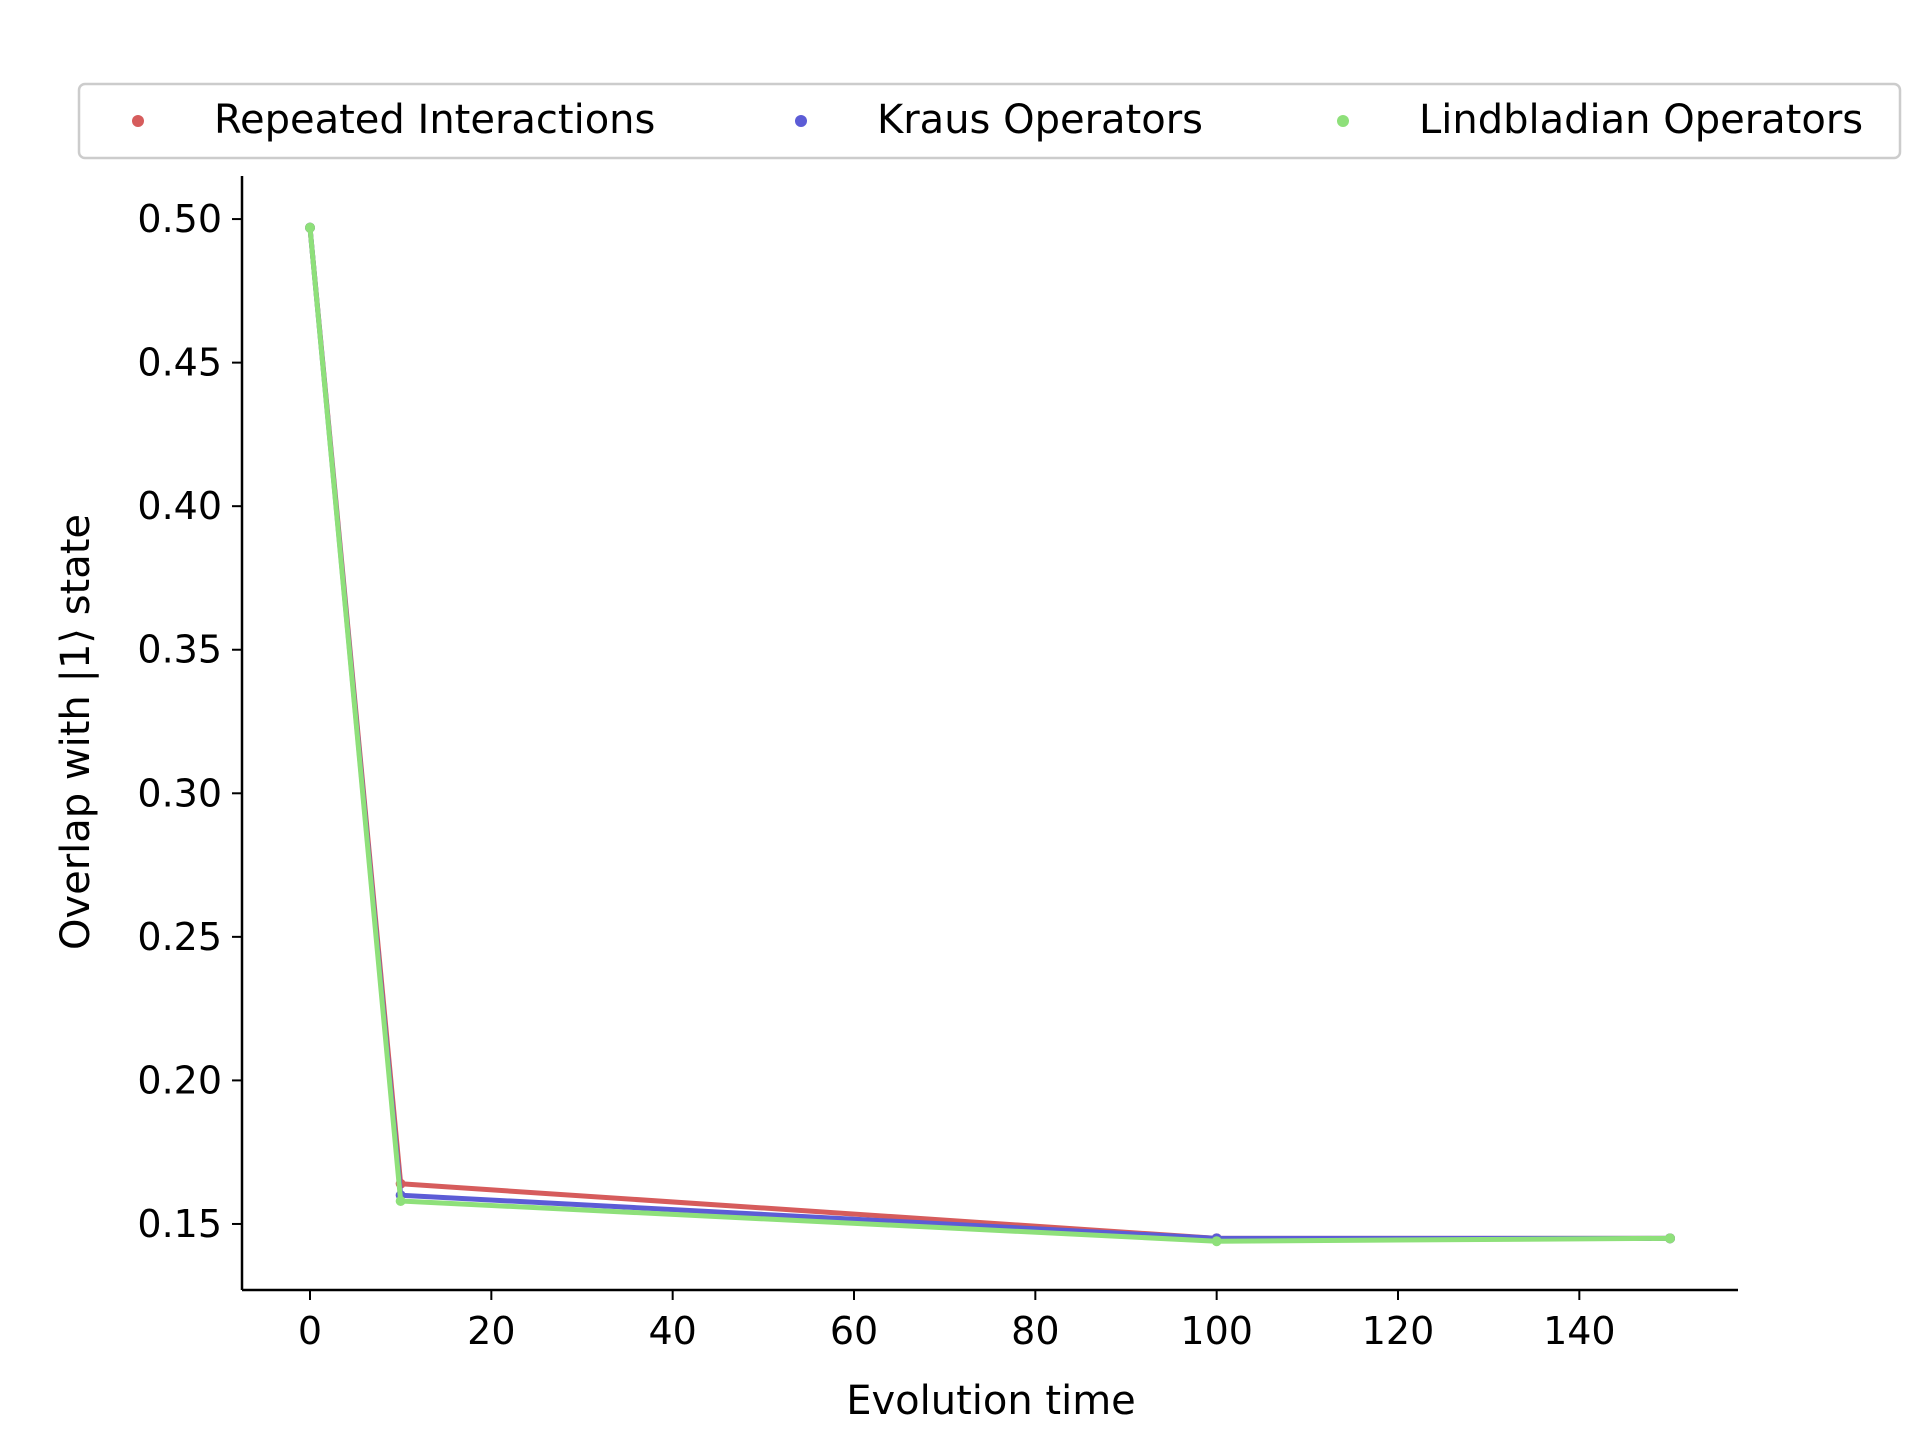 Image resolution: width=1920 pixels, height=1440 pixels. Describe the element at coordinates (179, 363) in the screenshot. I see `y-tick-label: 0.45` at that location.